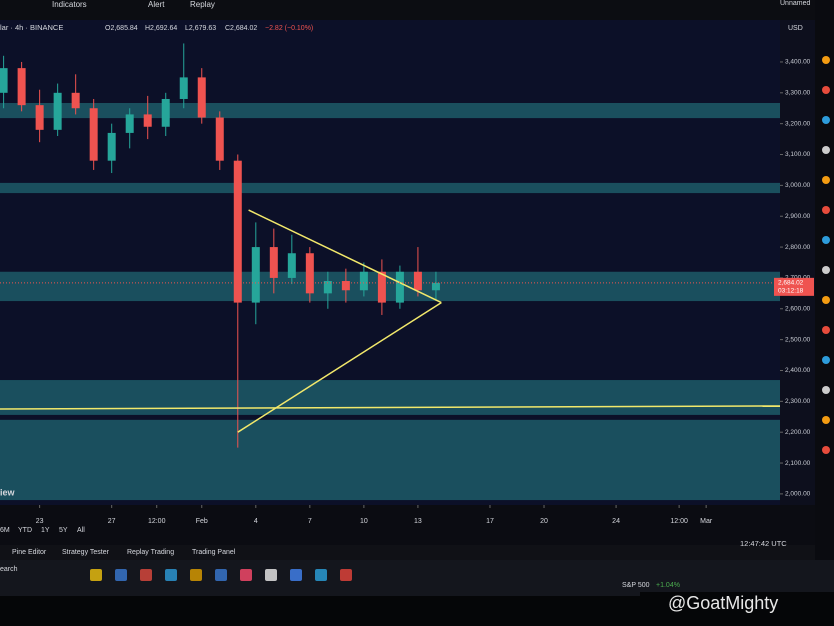 Image resolution: width=834 pixels, height=626 pixels. I want to click on y-tick-label: 3,100.00, so click(798, 154).